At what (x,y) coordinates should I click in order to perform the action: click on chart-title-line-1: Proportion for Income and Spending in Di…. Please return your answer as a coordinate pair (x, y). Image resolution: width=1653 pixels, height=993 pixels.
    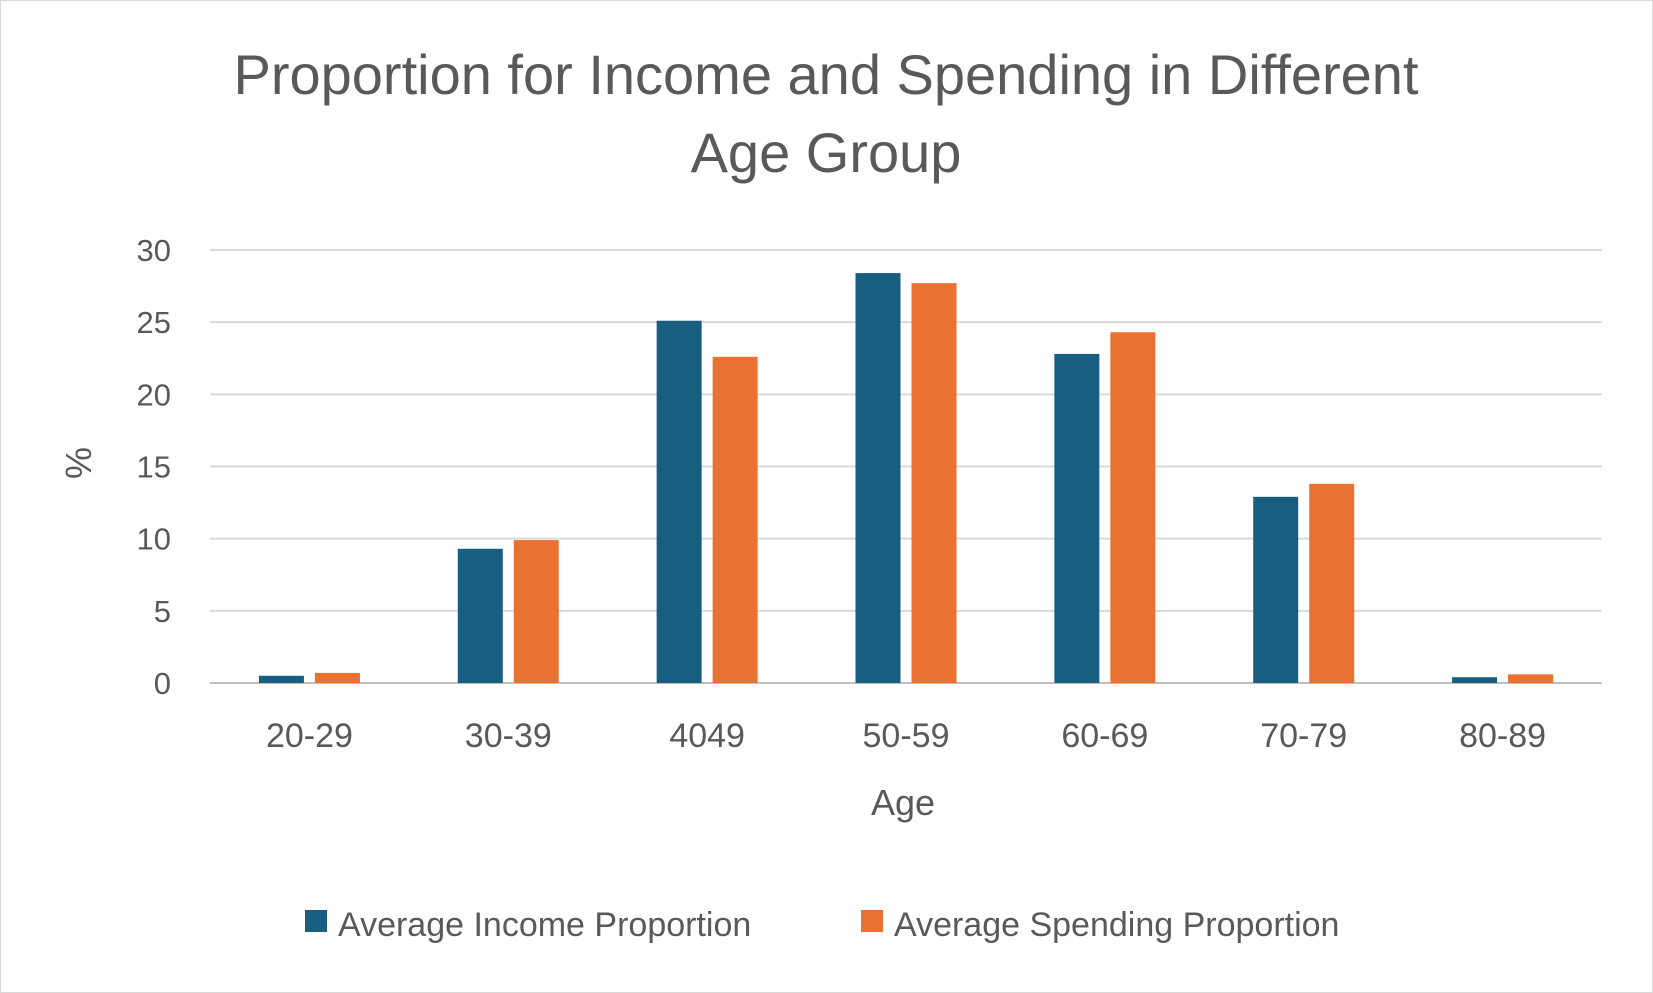
    Looking at the image, I should click on (825, 74).